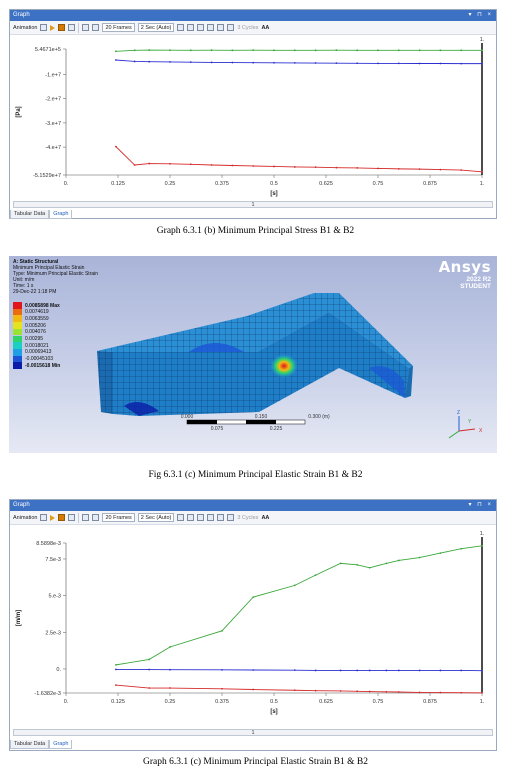 The width and height of the screenshot is (511, 775). What do you see at coordinates (430, 702) in the screenshot?
I see `x-tick-label: 0.875` at bounding box center [430, 702].